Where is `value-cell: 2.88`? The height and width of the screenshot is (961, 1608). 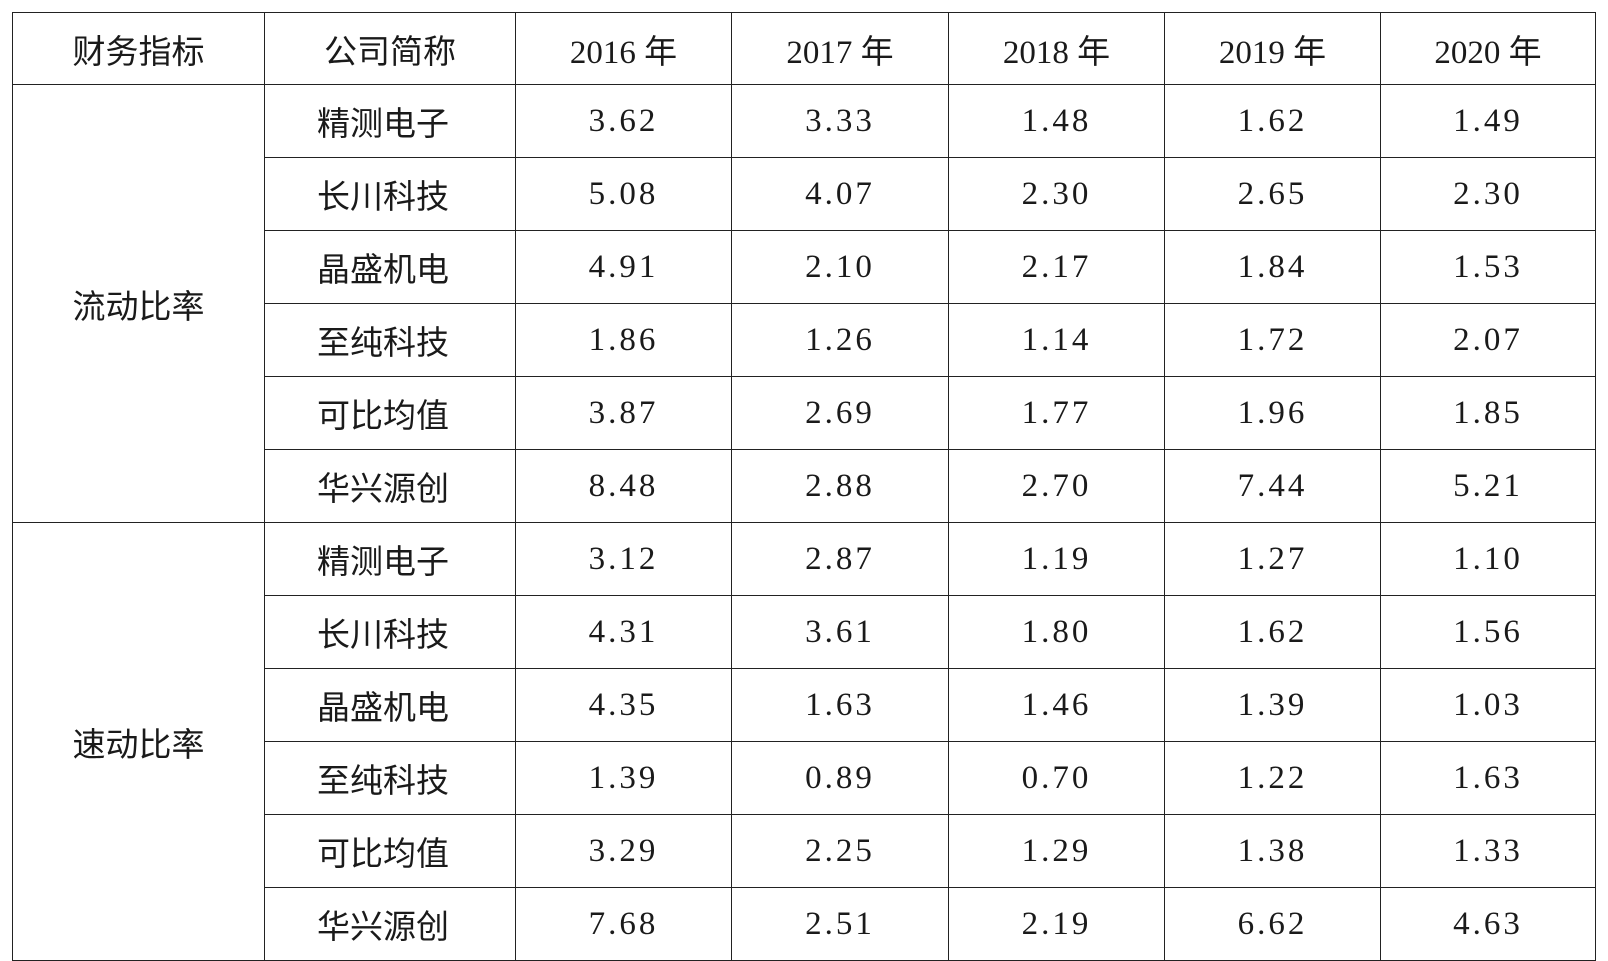
value-cell: 2.88 is located at coordinates (840, 486).